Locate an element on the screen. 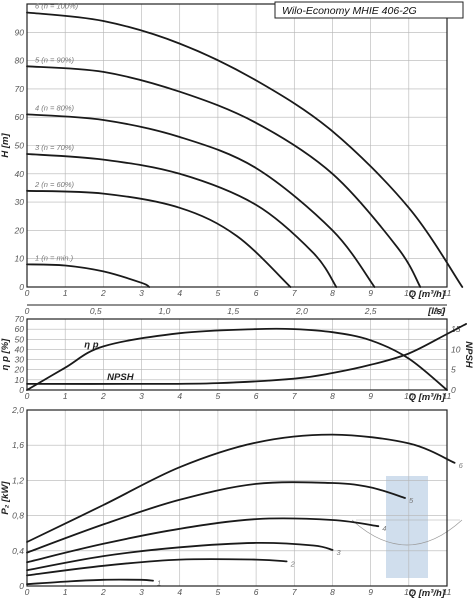  y-right-tick-label: 10 is located at coordinates (456, 349).